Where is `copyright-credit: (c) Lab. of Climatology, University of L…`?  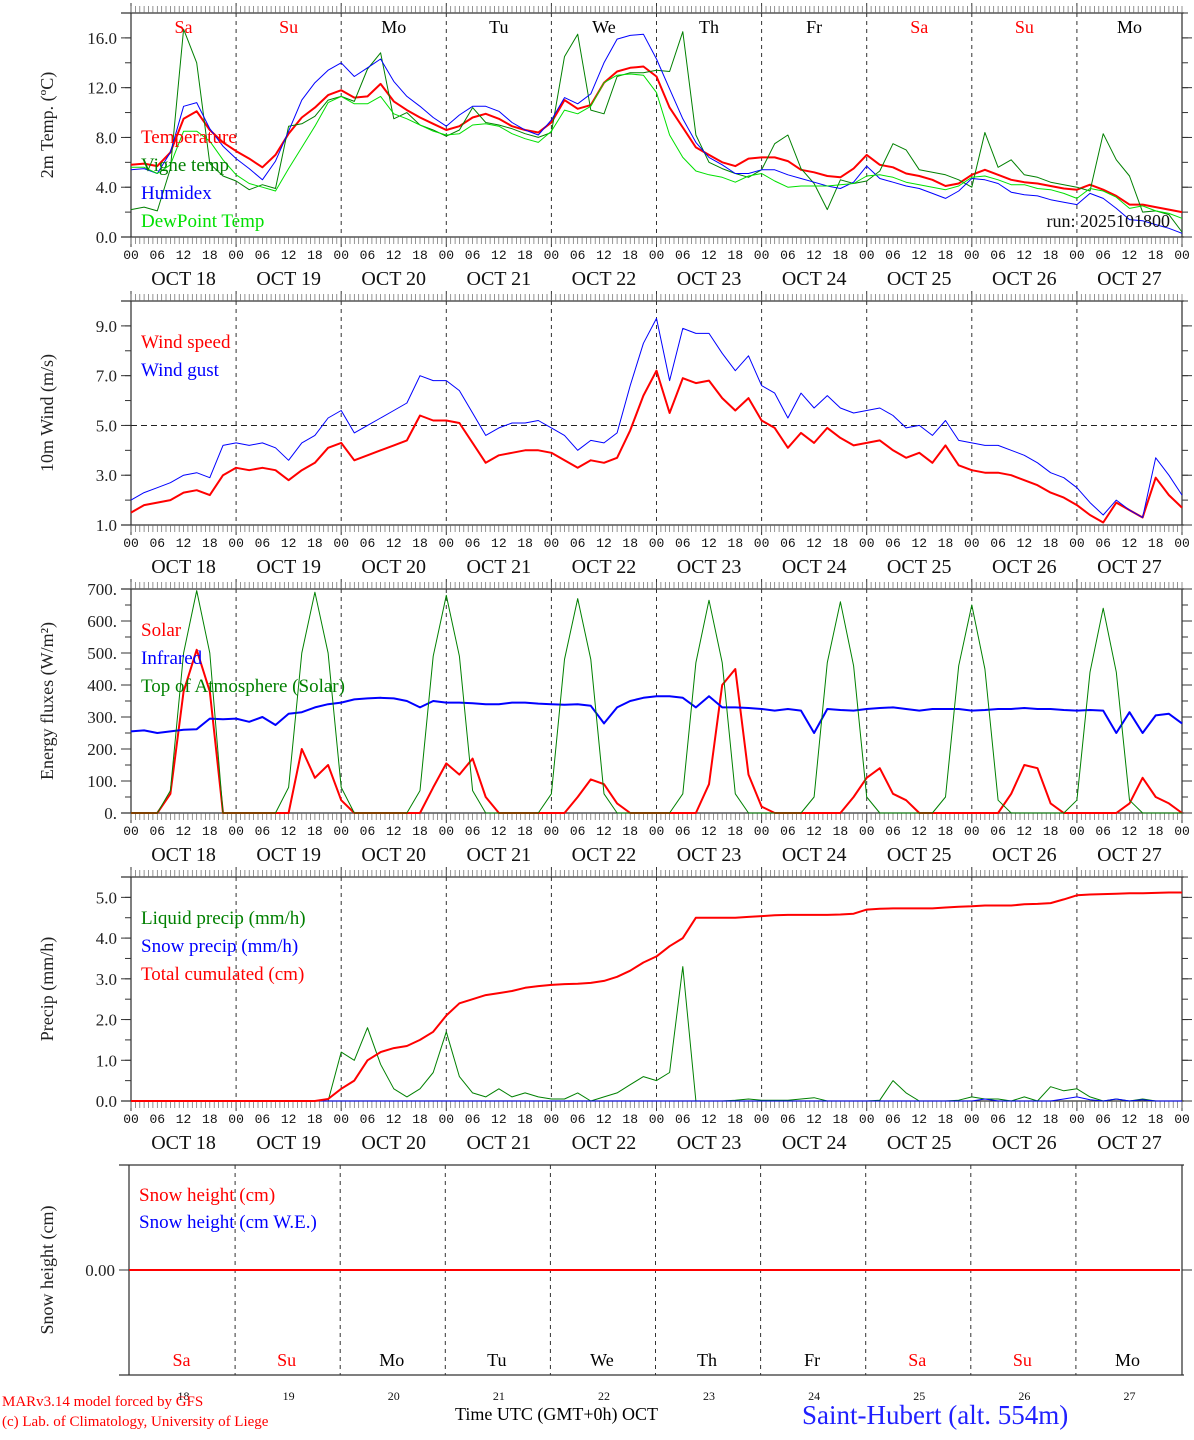 copyright-credit: (c) Lab. of Climatology, University of L… is located at coordinates (135, 1422).